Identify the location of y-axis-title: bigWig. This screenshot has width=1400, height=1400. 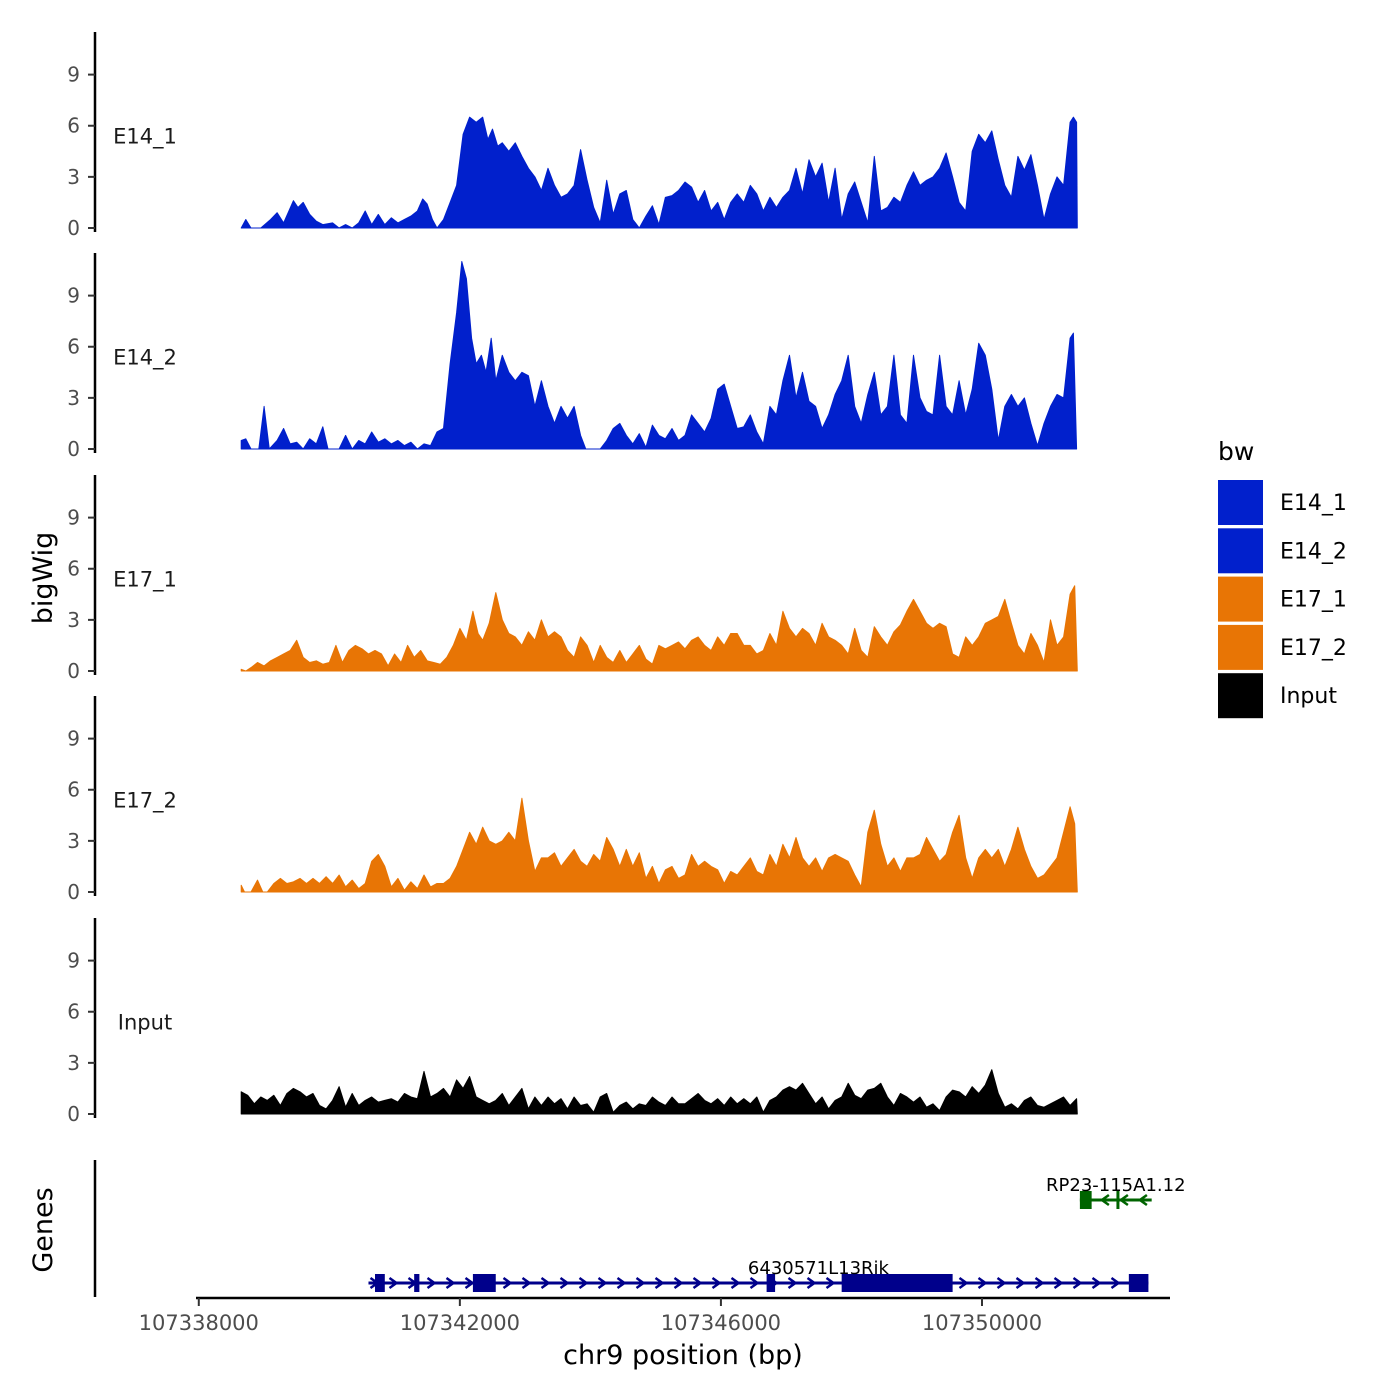
(43, 578).